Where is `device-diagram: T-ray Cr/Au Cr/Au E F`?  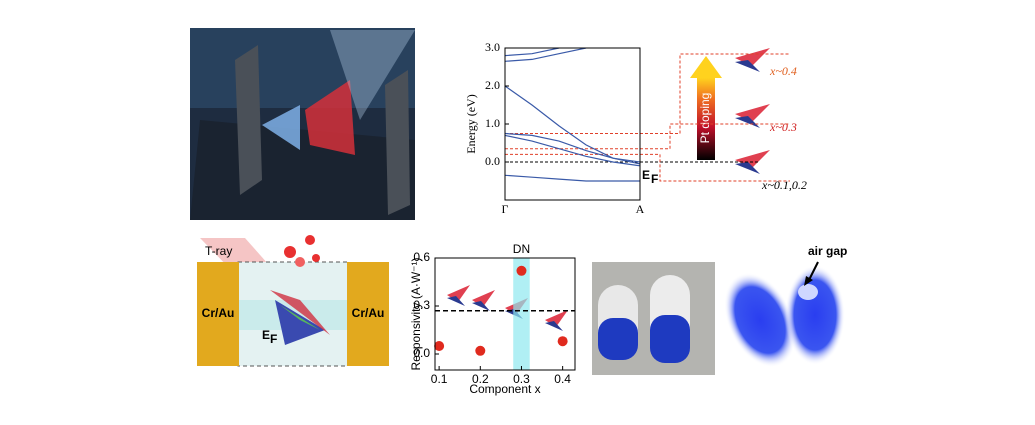 device-diagram: T-ray Cr/Au Cr/Au E F is located at coordinates (293, 301).